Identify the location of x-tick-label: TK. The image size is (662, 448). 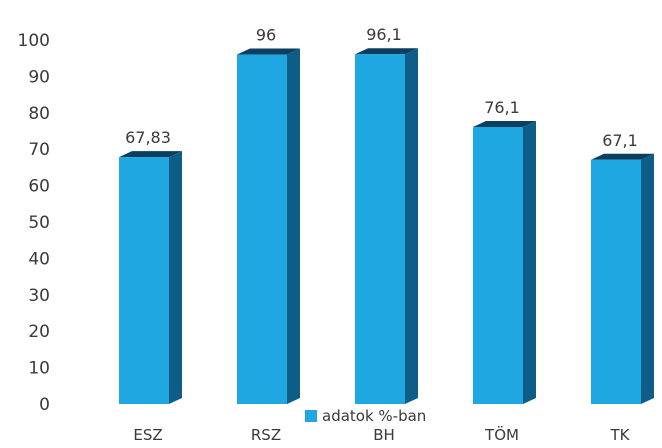
(620, 435).